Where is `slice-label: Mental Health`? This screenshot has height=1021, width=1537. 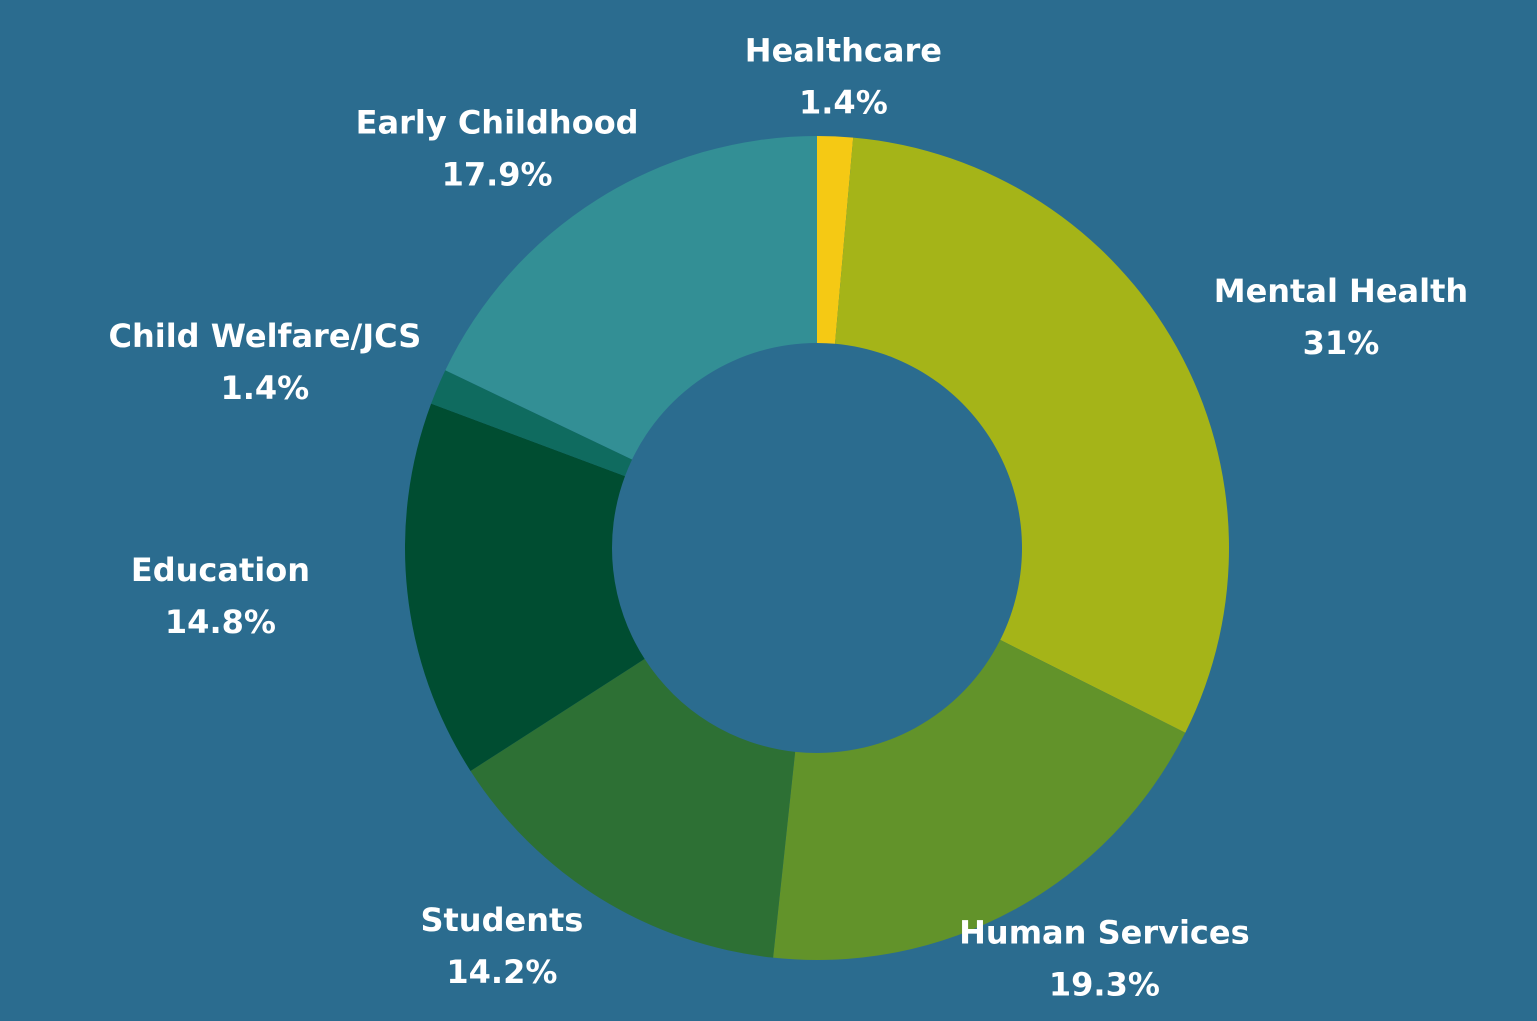
slice-label: Mental Health is located at coordinates (1341, 291).